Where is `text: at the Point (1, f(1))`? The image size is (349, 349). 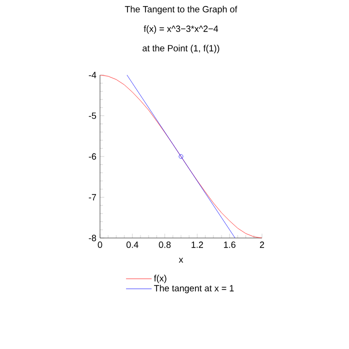
text: at the Point (1, f(1)) is located at coordinates (181, 49).